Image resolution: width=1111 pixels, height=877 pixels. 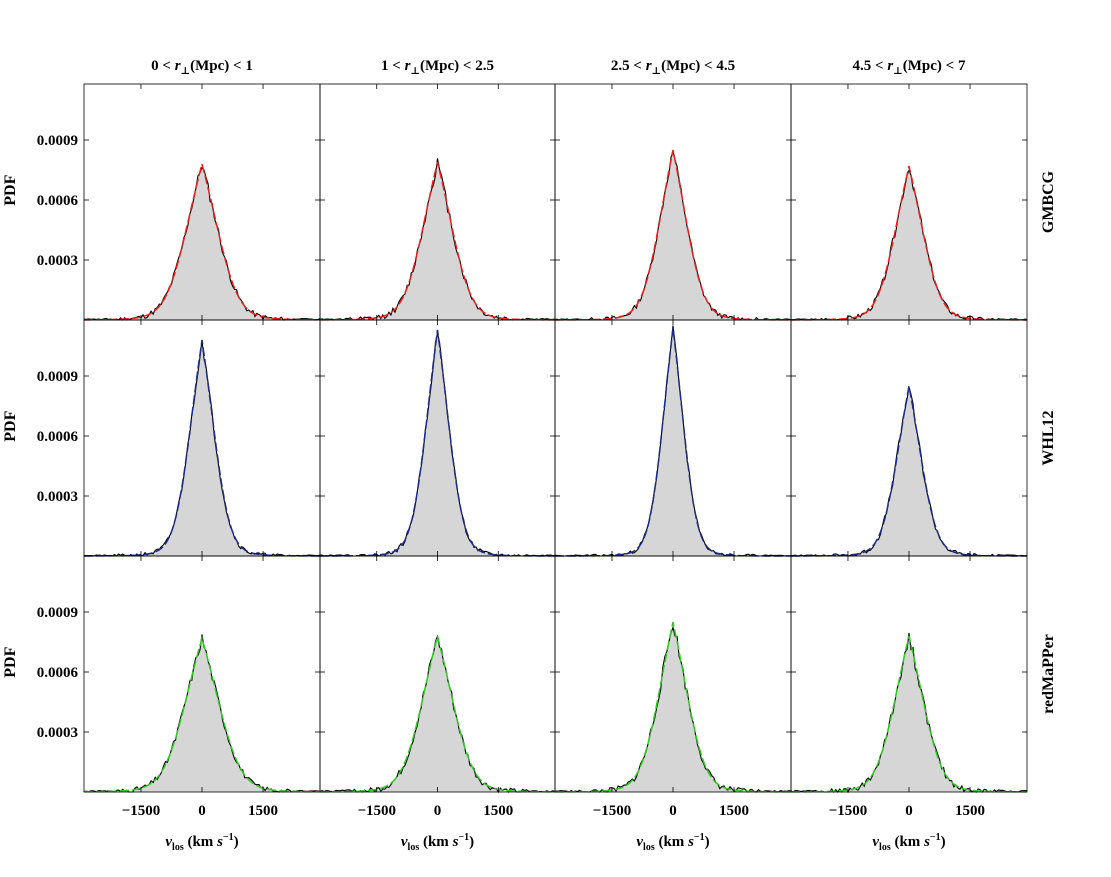 What do you see at coordinates (934, 66) in the screenshot?
I see `header-upper-bound: (Mpc) < 7` at bounding box center [934, 66].